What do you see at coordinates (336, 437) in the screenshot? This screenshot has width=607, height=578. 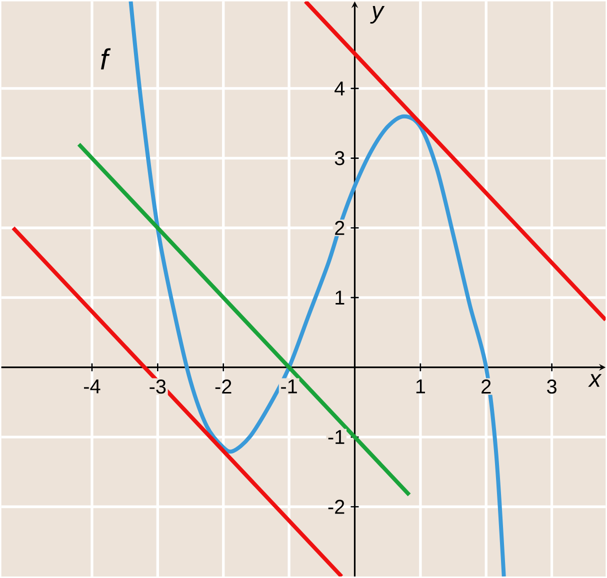 I see `y-tick-label: -1` at bounding box center [336, 437].